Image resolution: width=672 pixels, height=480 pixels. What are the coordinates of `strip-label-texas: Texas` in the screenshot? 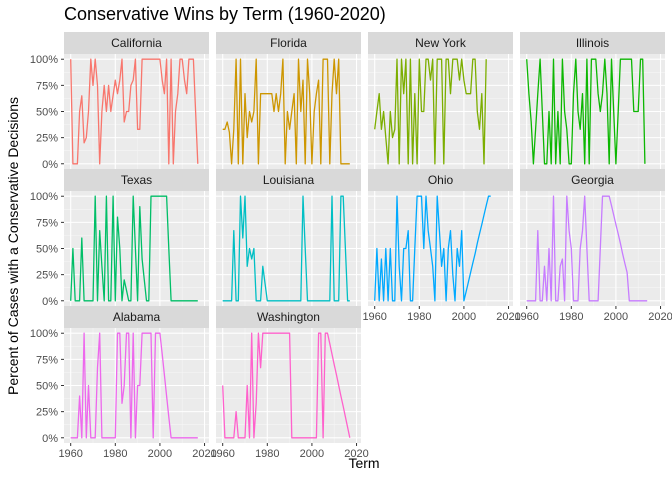 It's located at (136, 180).